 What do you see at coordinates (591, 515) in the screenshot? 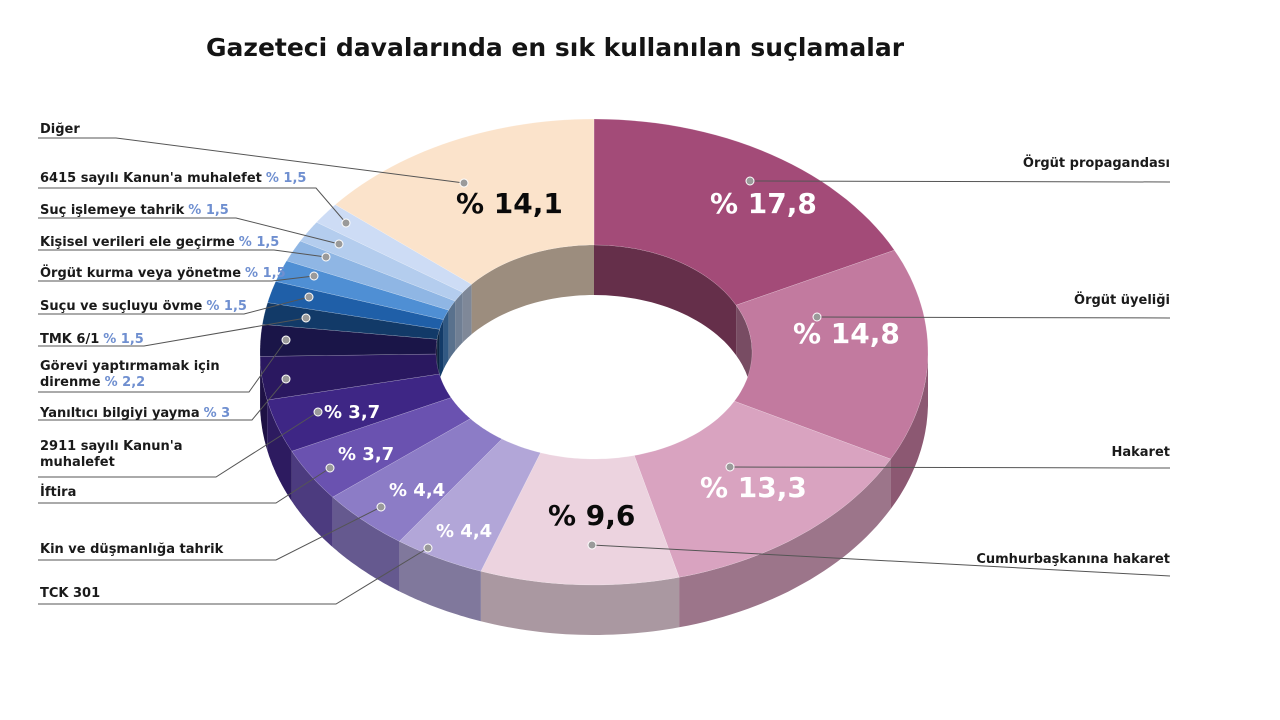
I see `slice-value: % 9,6` at bounding box center [591, 515].